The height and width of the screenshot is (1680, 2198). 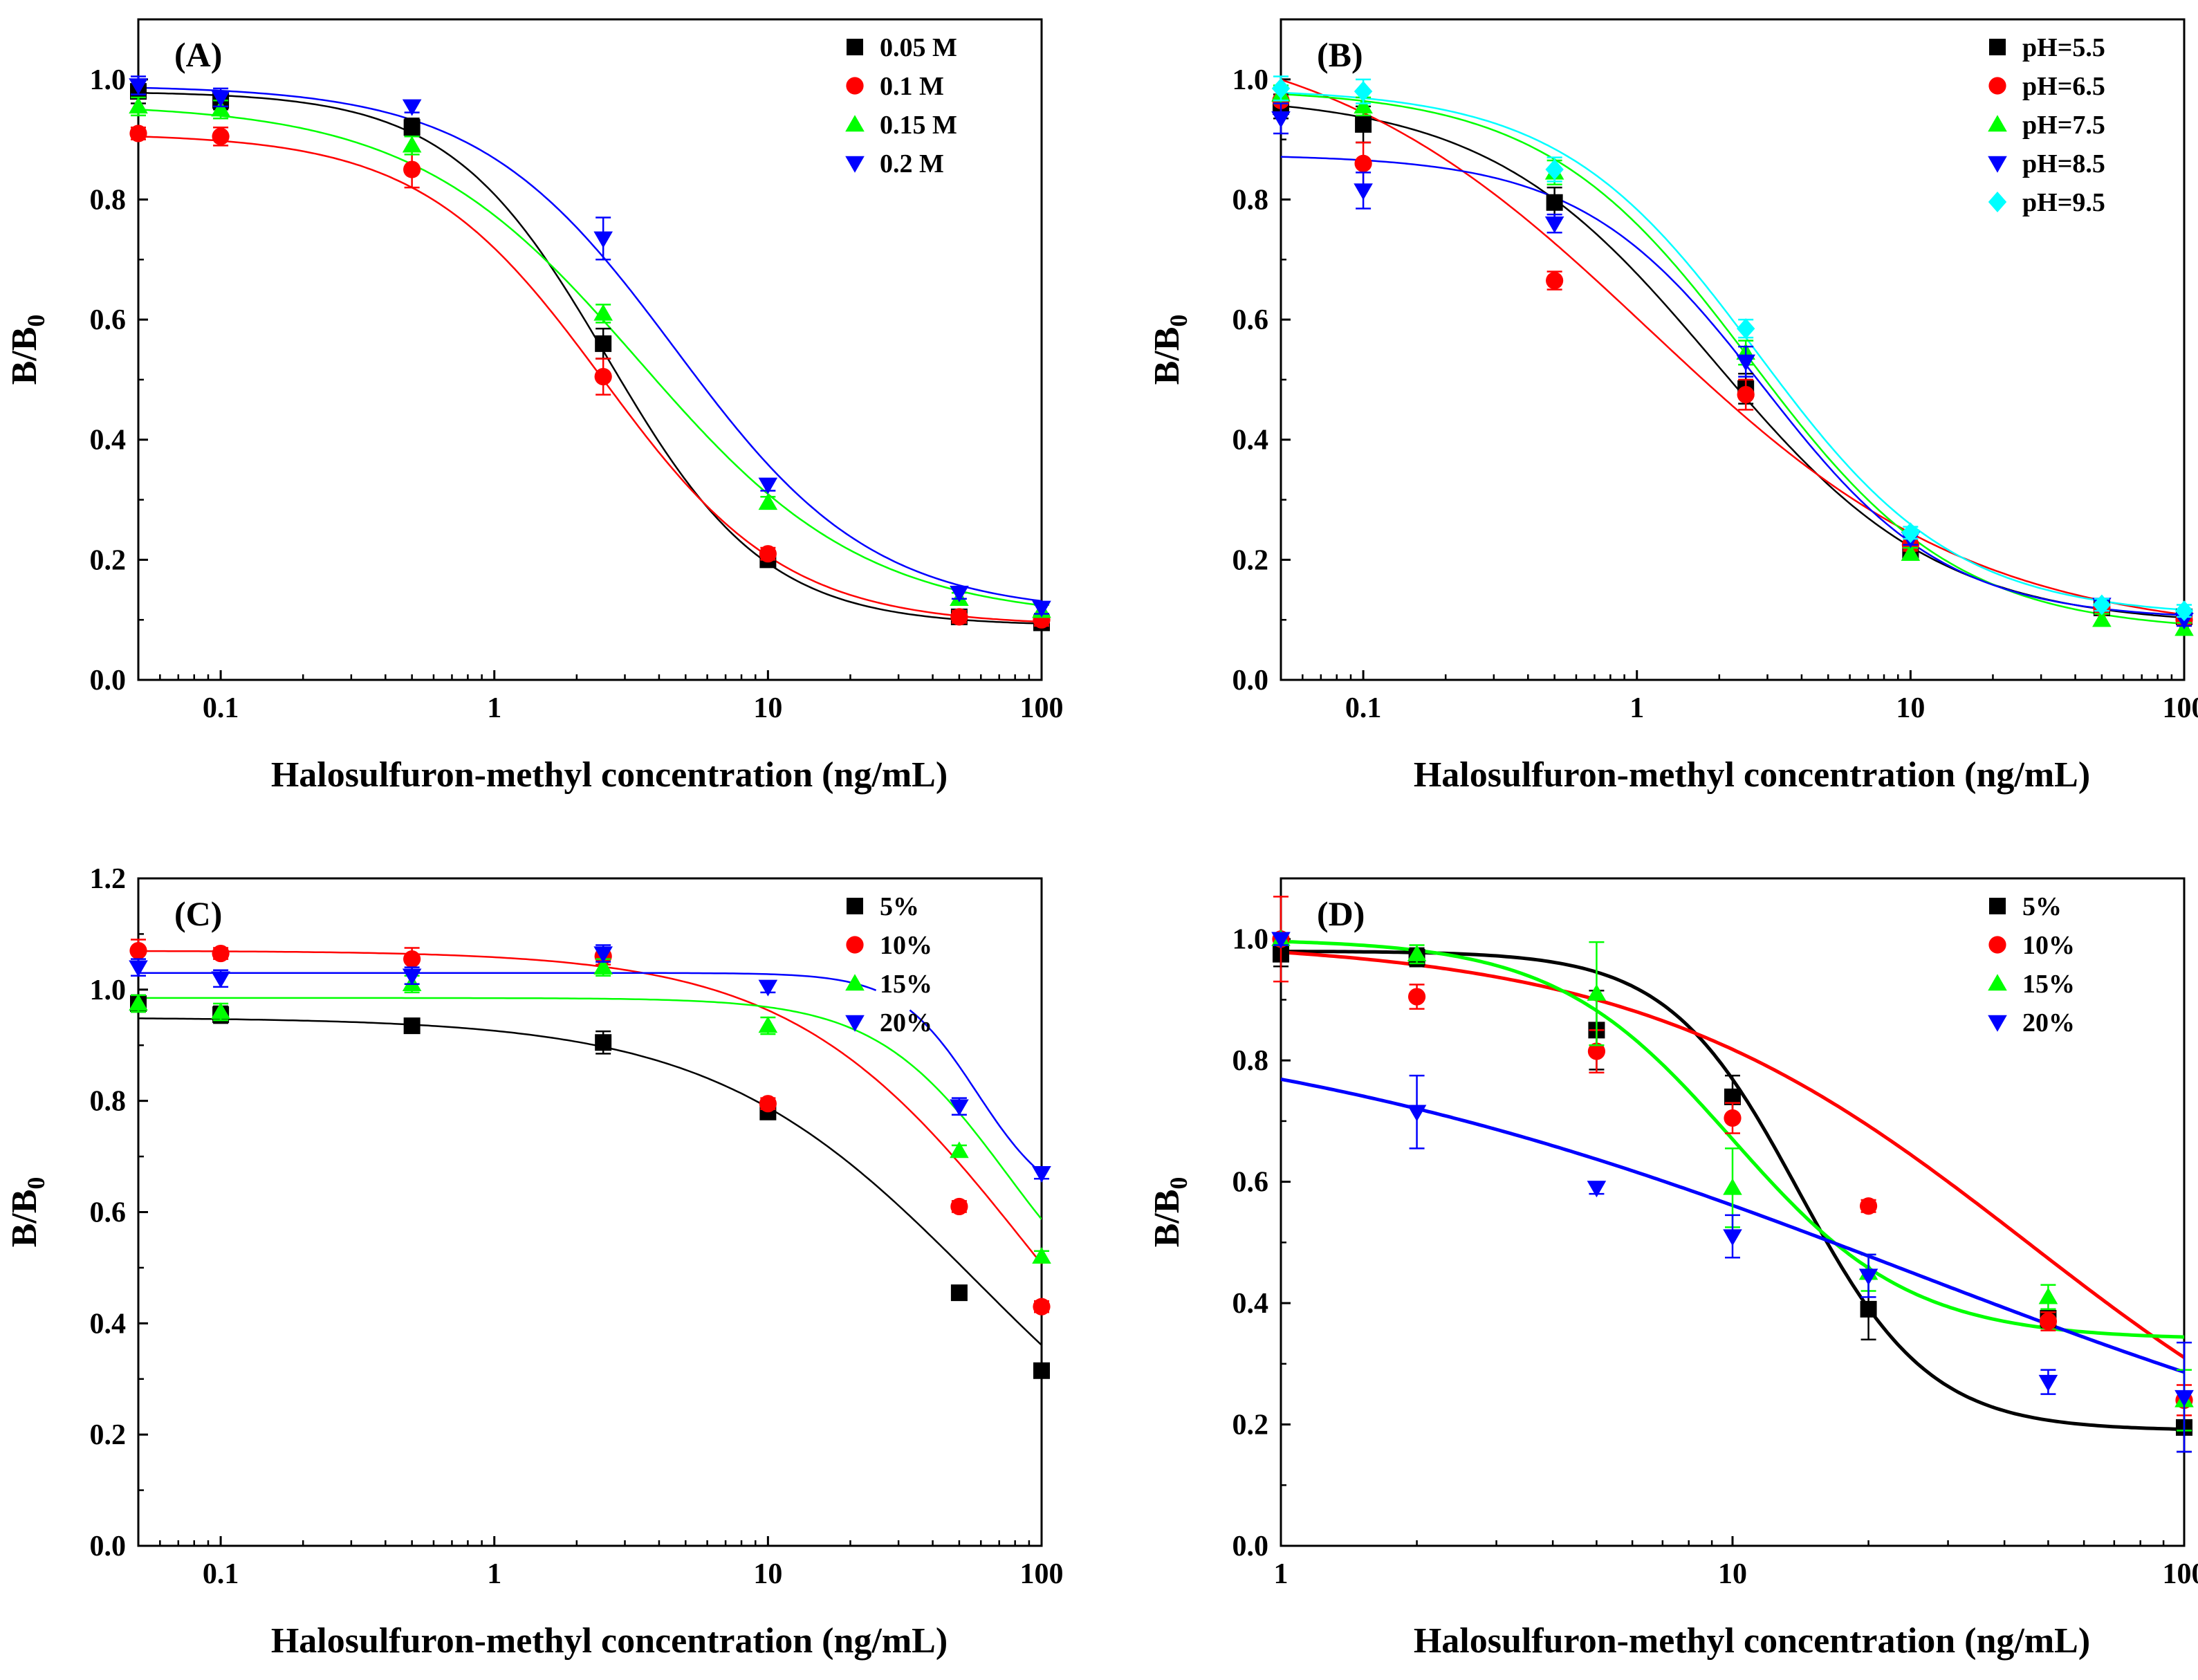 What do you see at coordinates (1997, 164) in the screenshot?
I see `panel-b-ph-8-5-legend-marker` at bounding box center [1997, 164].